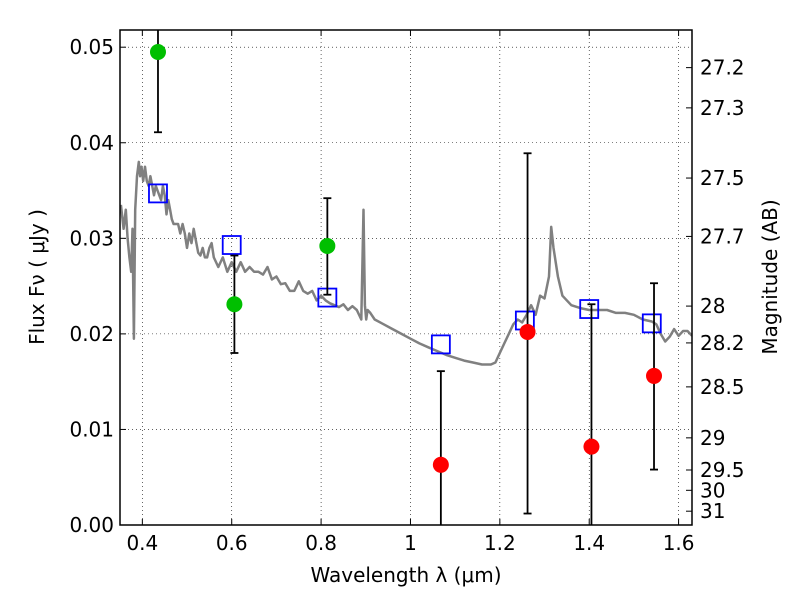  Describe the element at coordinates (722, 387) in the screenshot. I see `right-tick-label: 28.5` at that location.